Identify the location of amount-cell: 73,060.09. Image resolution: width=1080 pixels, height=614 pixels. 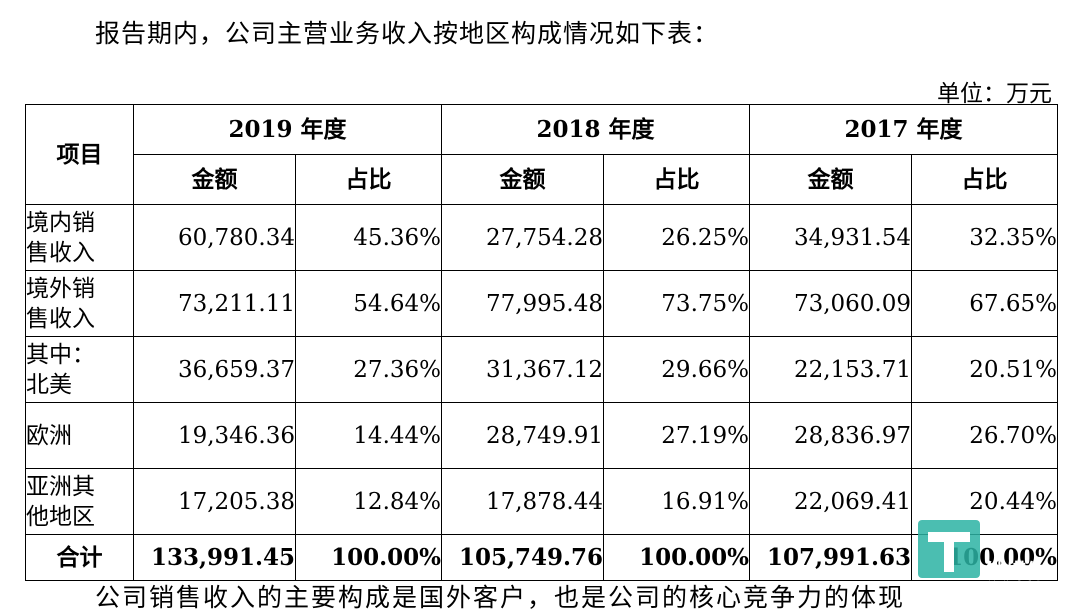
(830, 303).